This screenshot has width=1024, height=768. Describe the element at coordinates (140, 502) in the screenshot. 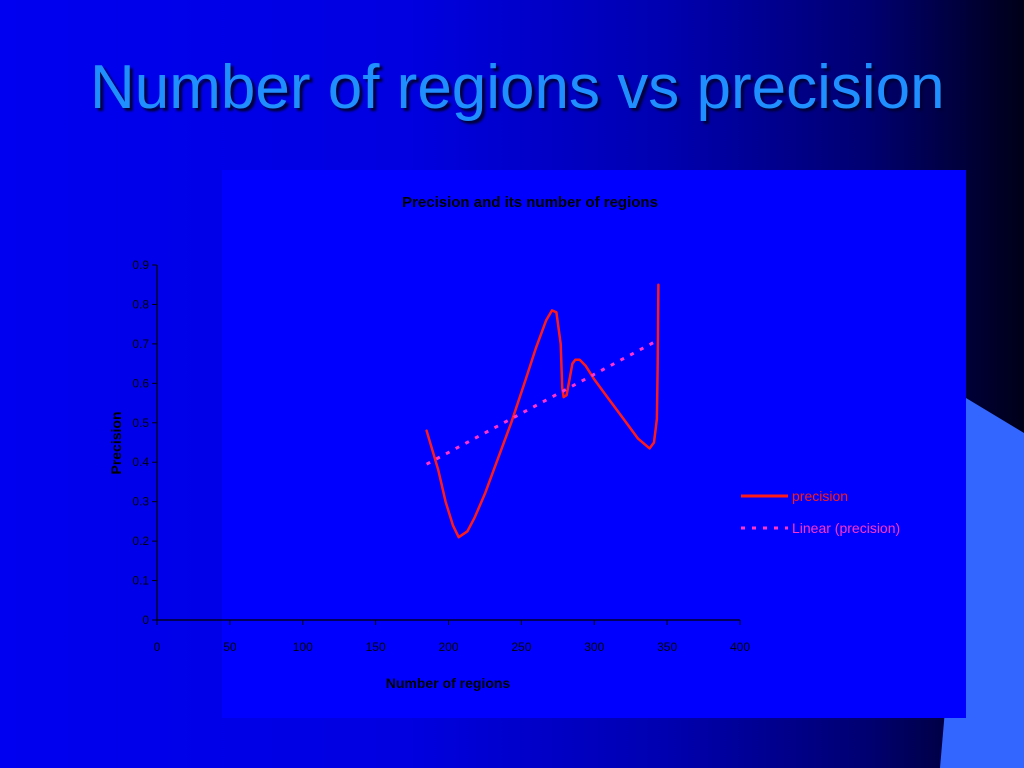

I see `y-tick-label: 0.3` at that location.